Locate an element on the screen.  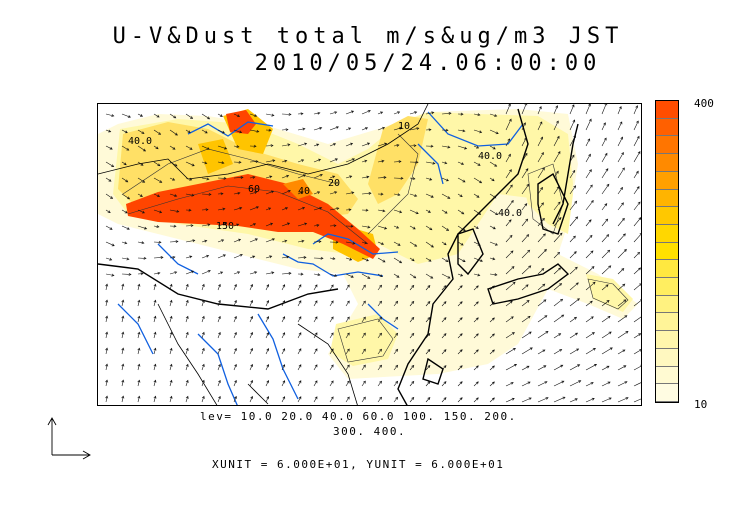
colorbar is located at coordinates (667, 251).